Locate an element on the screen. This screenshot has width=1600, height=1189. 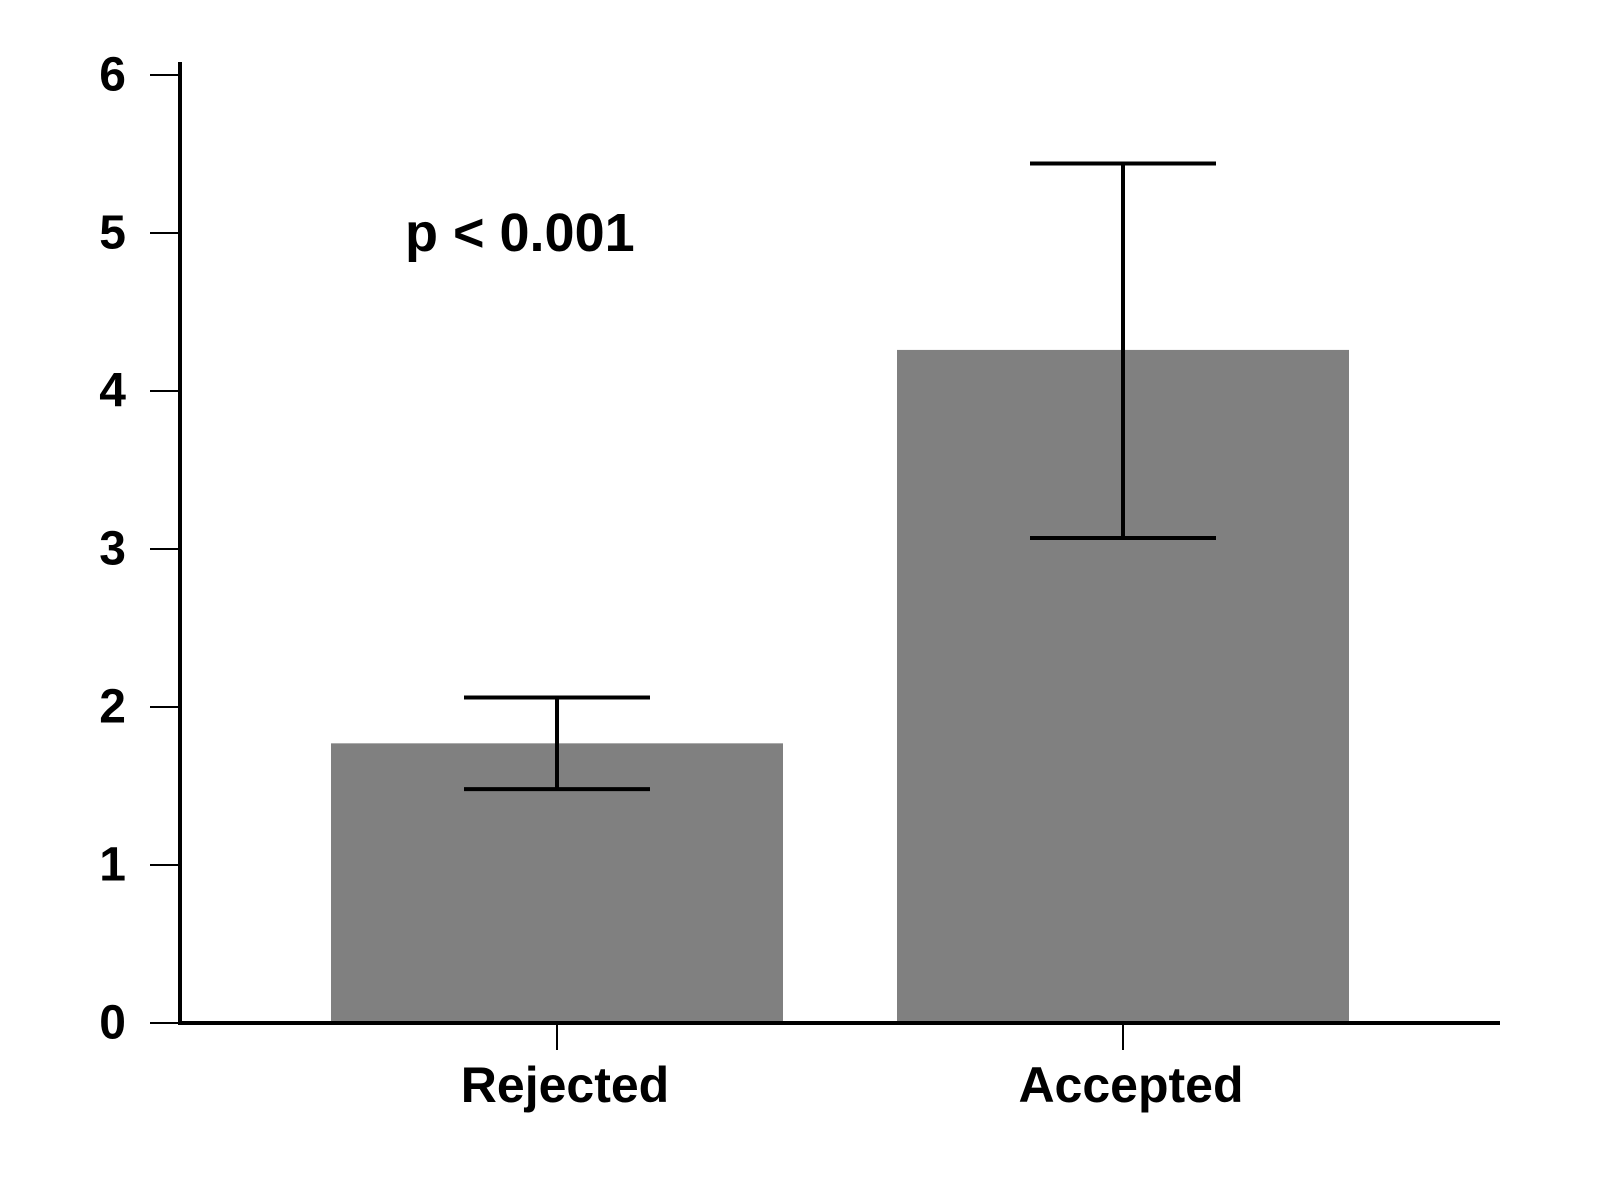
y-tick-label-4: 4 is located at coordinates (112, 391).